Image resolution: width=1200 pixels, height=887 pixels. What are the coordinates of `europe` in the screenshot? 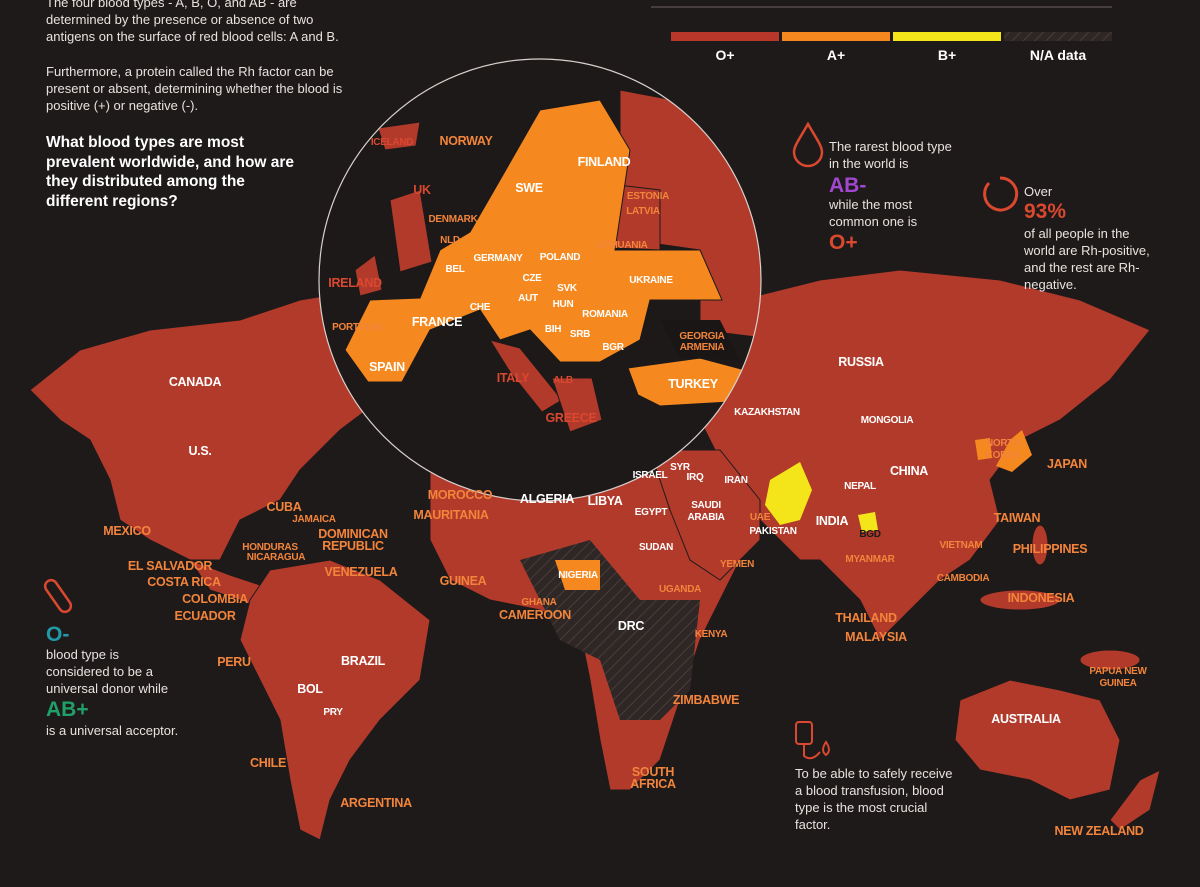 It's located at (533, 241).